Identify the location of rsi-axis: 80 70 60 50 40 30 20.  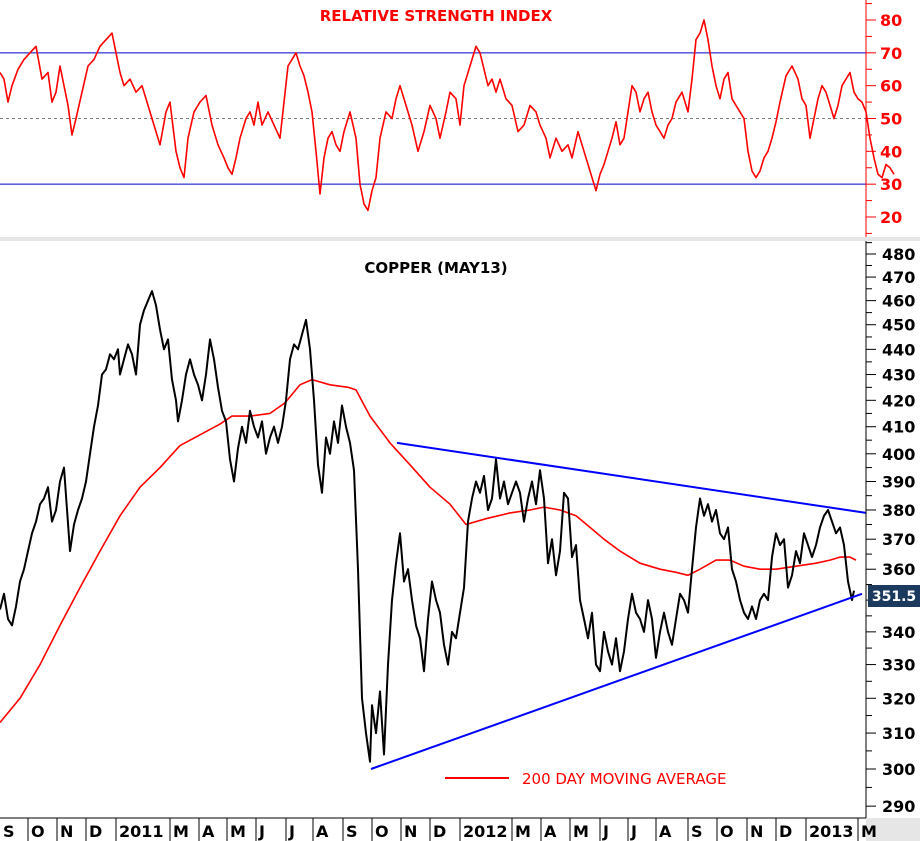
(884, 118).